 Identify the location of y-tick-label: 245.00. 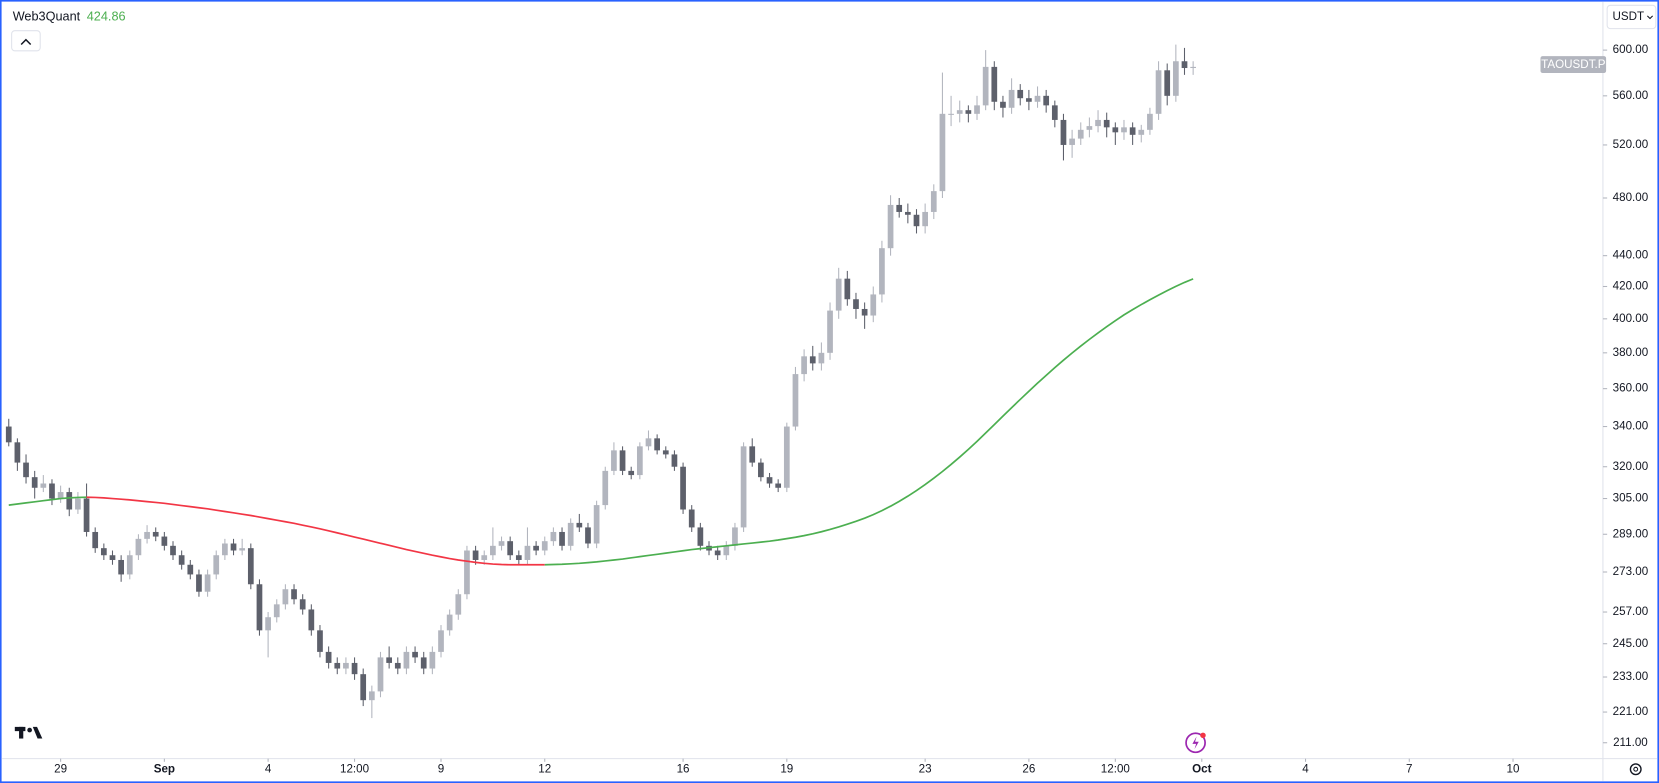
(1631, 643).